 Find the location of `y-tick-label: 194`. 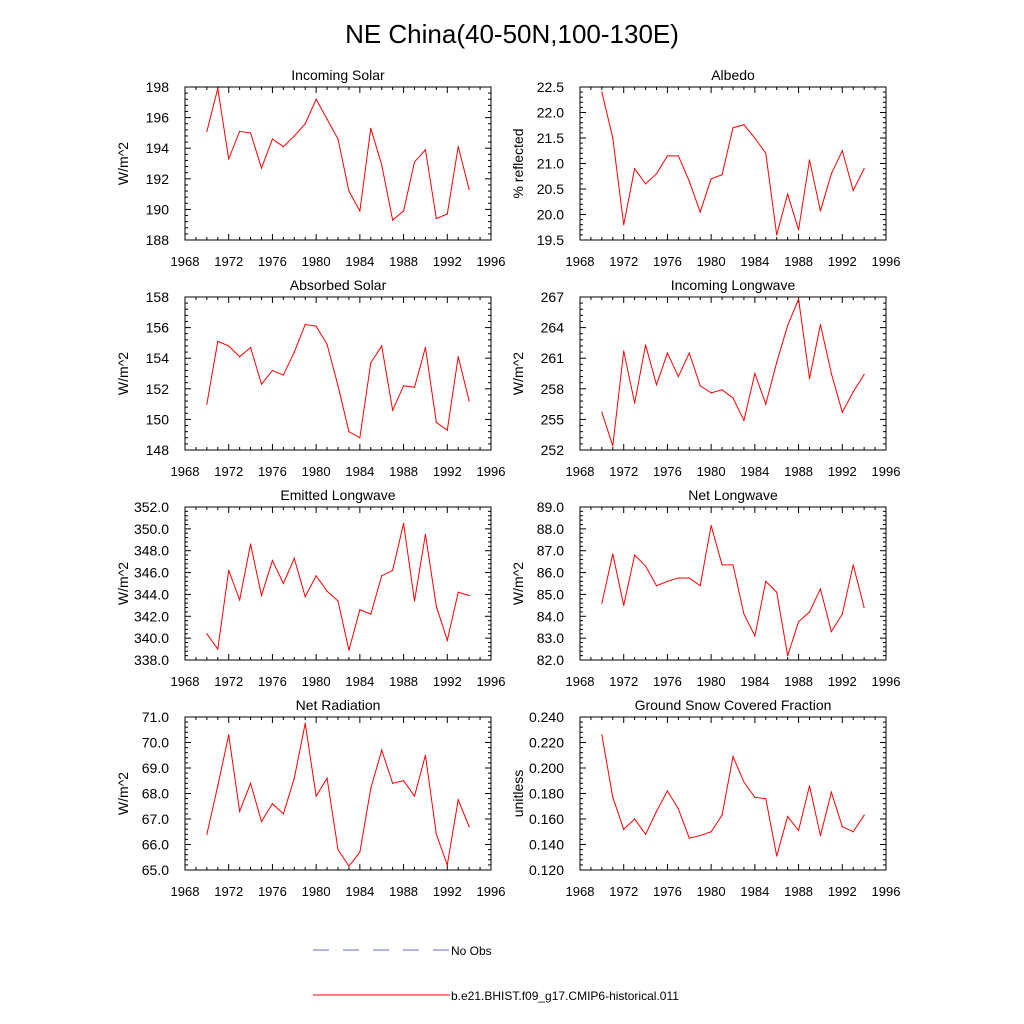

y-tick-label: 194 is located at coordinates (158, 148).